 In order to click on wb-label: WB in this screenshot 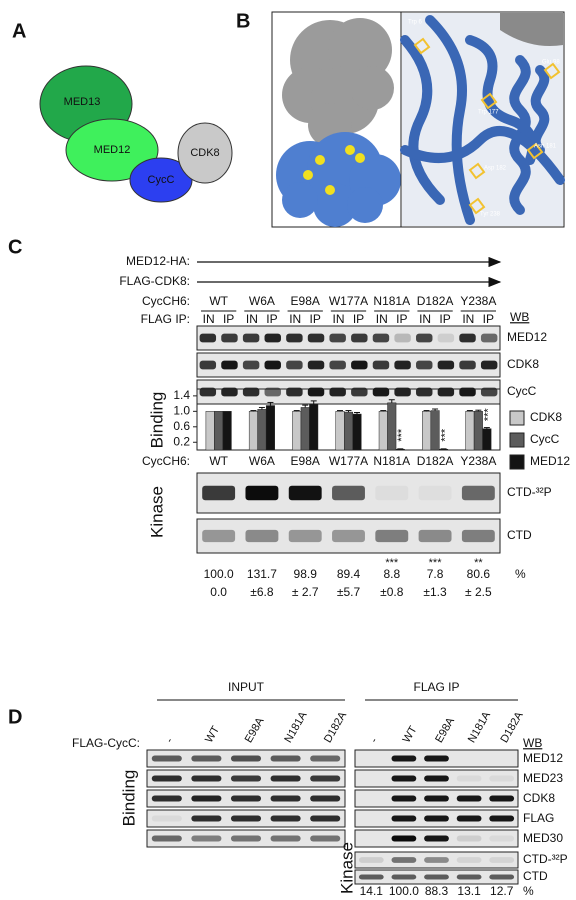, I will do `click(532, 743)`.